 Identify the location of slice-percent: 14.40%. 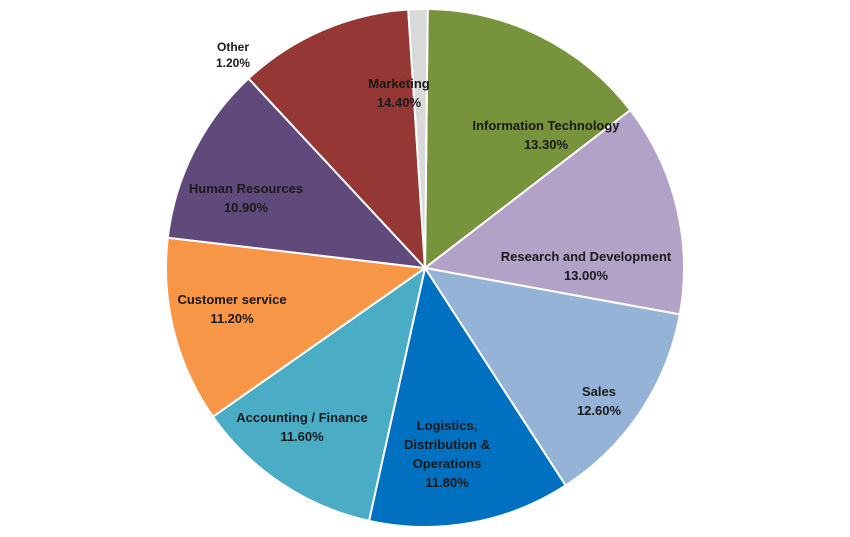
(399, 102).